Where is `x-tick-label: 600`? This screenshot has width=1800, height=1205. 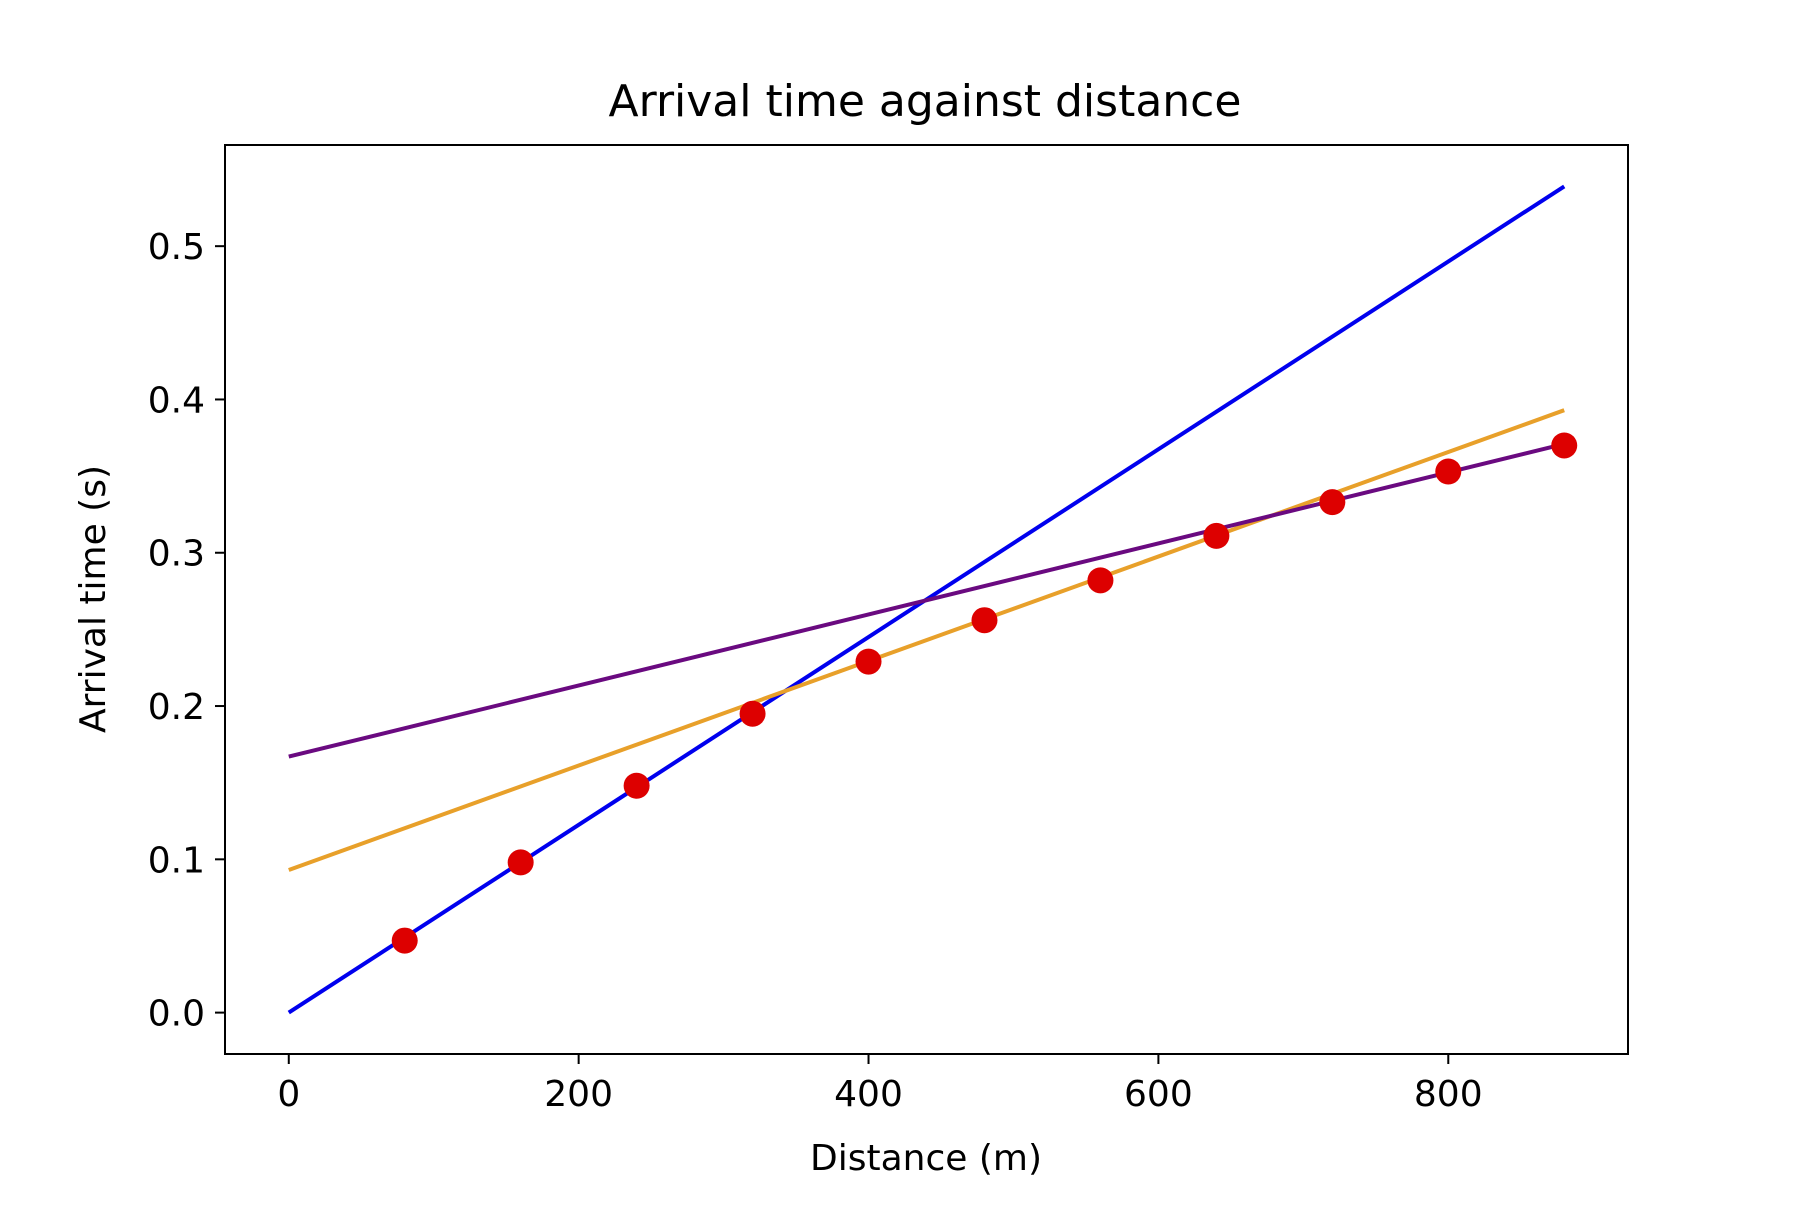
x-tick-label: 600 is located at coordinates (1158, 1094).